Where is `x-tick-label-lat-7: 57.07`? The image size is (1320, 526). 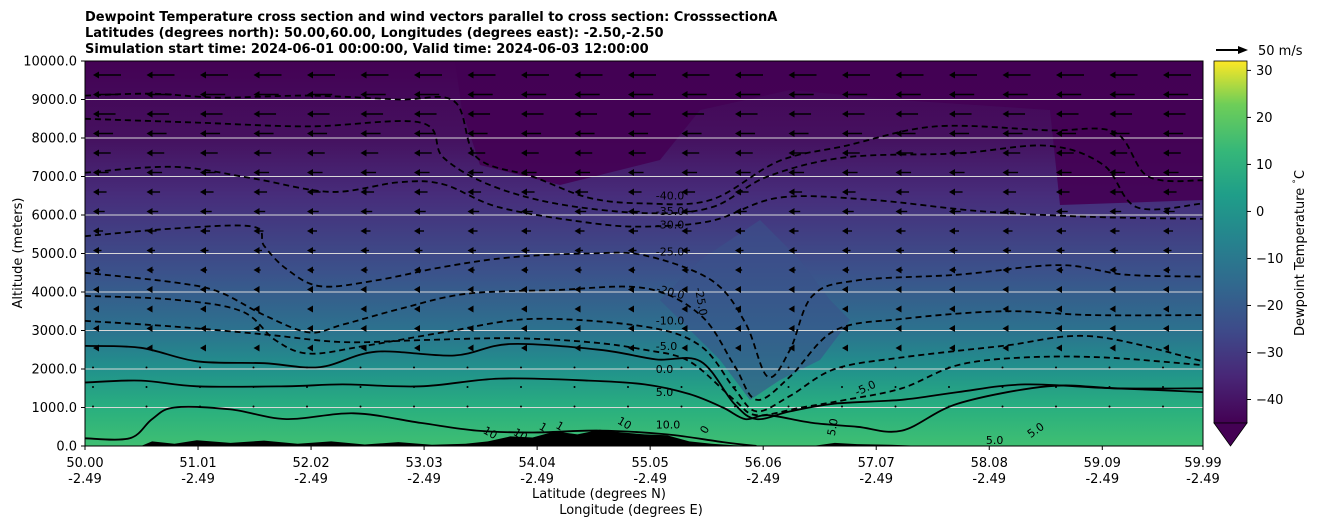 x-tick-label-lat-7: 57.07 is located at coordinates (876, 463).